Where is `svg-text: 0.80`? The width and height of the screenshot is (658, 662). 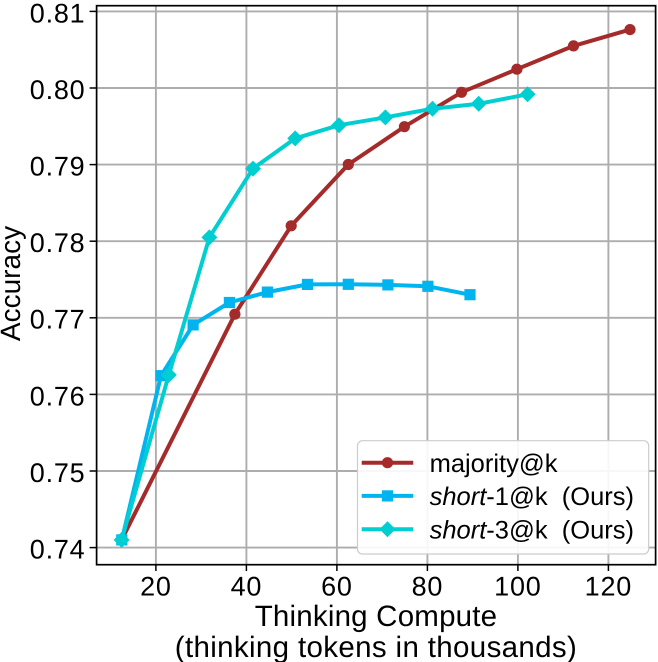
svg-text: 0.80 is located at coordinates (58, 90).